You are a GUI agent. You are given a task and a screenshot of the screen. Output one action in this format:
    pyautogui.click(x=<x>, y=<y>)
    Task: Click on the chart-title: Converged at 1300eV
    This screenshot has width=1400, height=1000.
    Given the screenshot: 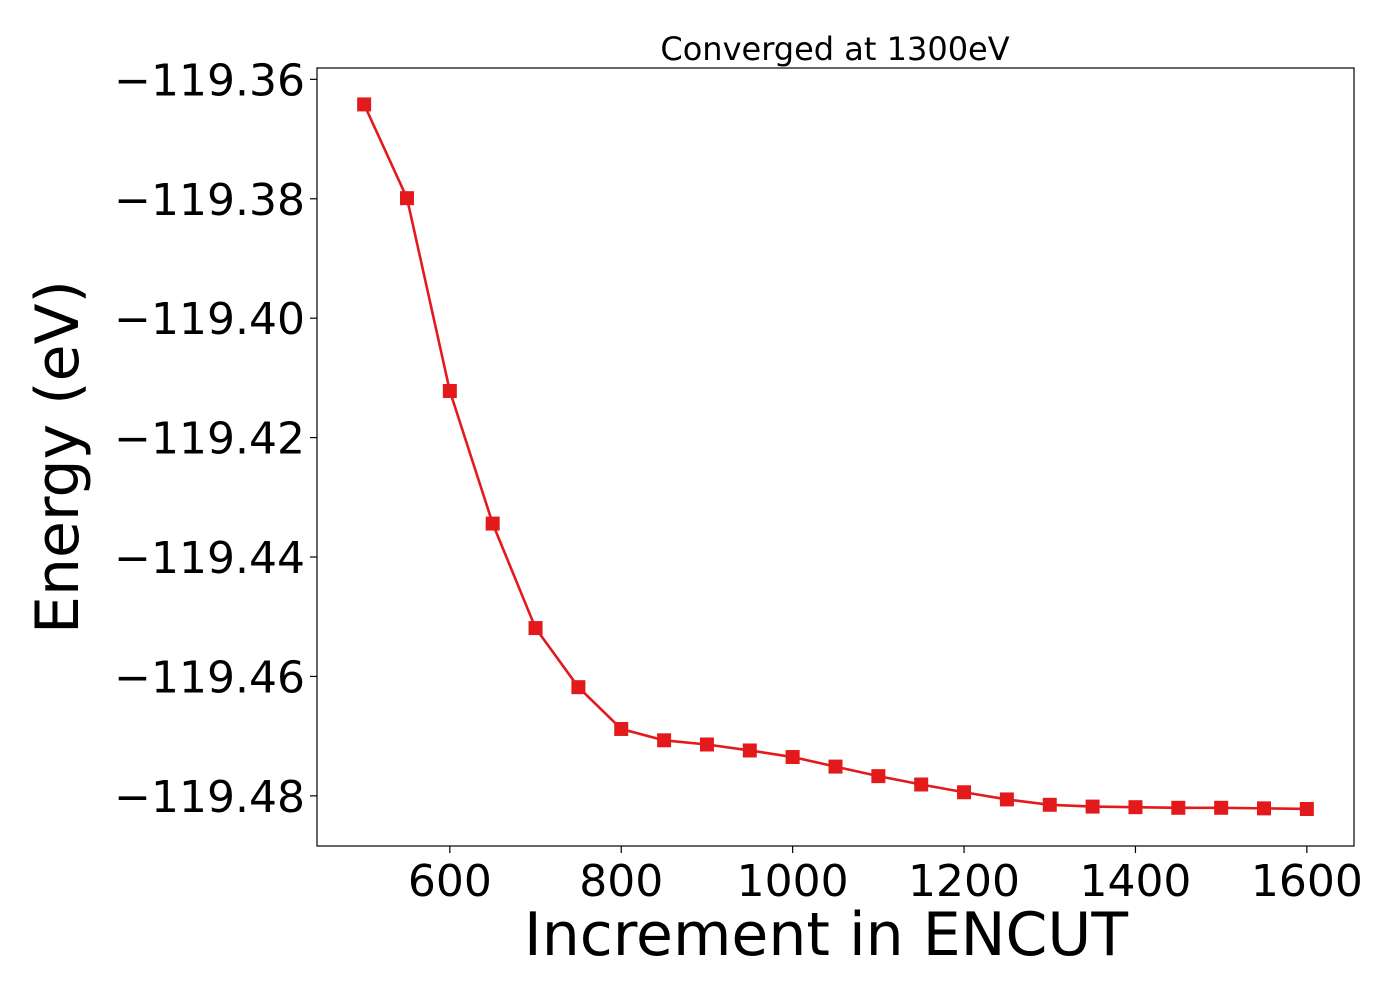 What is the action you would take?
    pyautogui.click(x=834, y=49)
    